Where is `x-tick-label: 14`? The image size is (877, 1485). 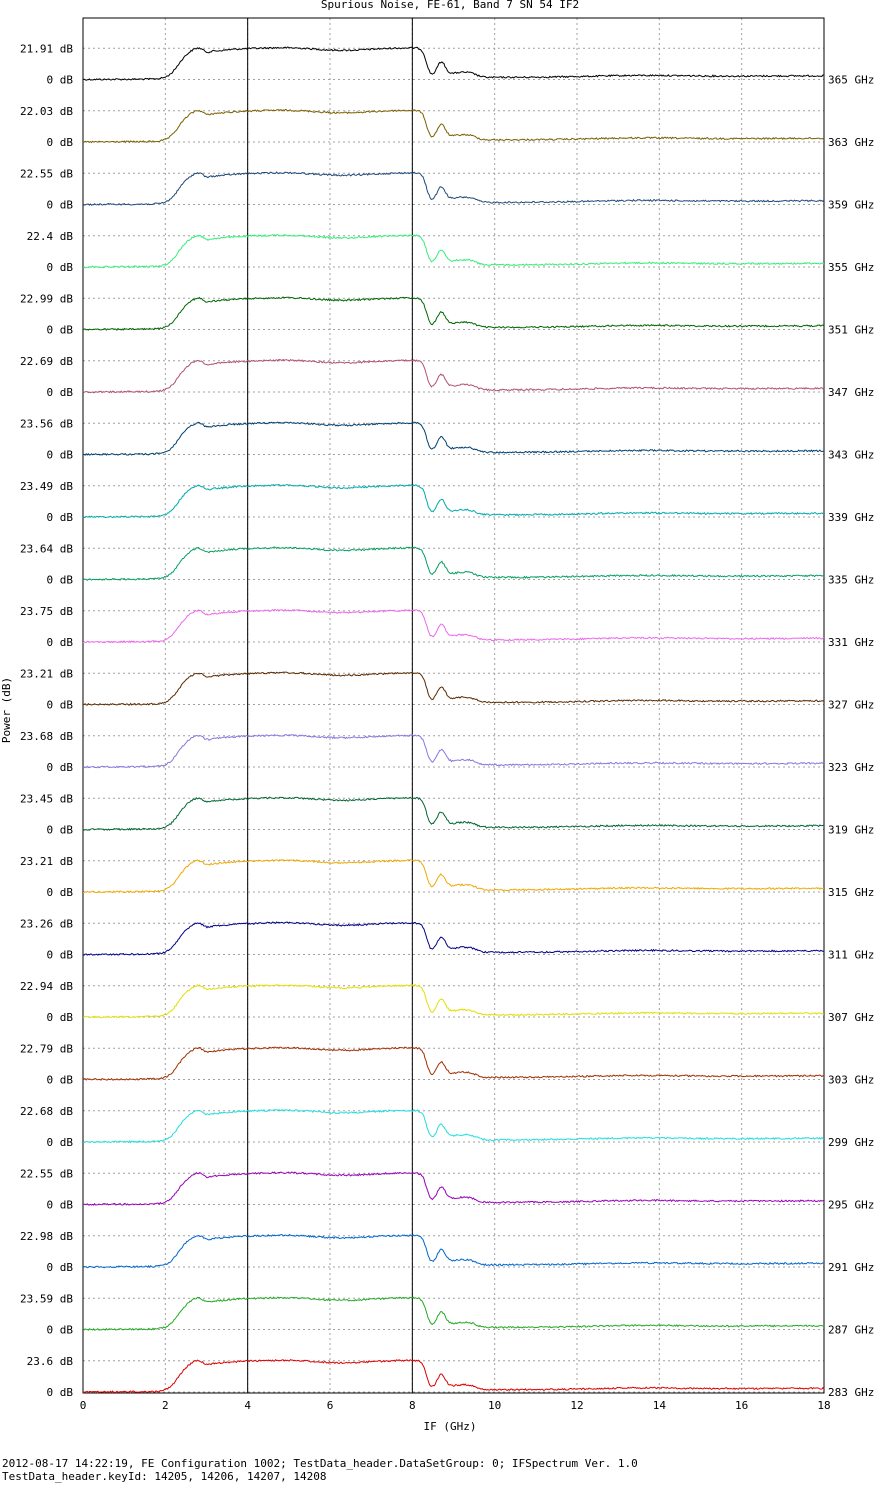 x-tick-label: 14 is located at coordinates (660, 1405).